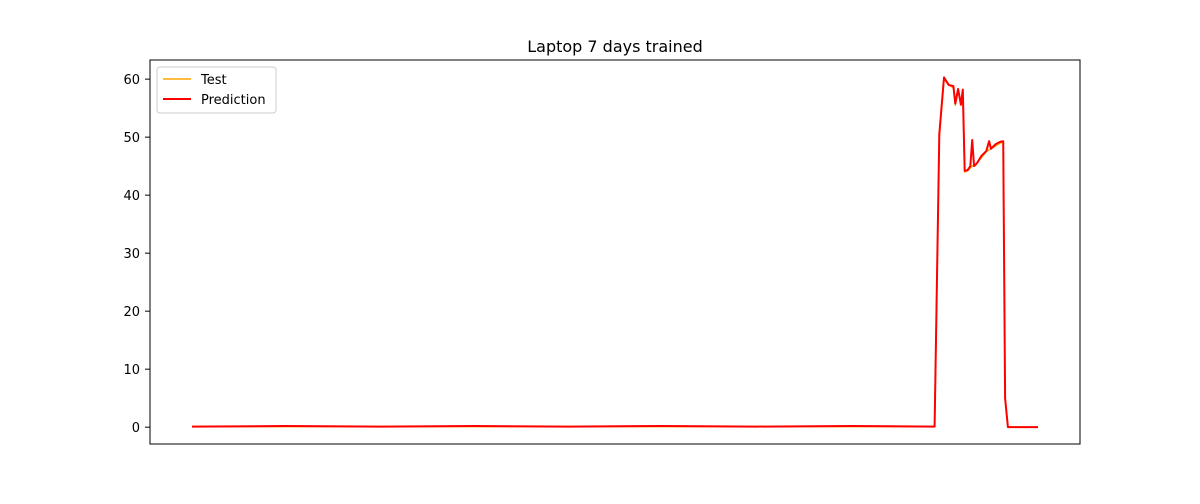  Describe the element at coordinates (213, 80) in the screenshot. I see `legend-label-test: Test` at that location.